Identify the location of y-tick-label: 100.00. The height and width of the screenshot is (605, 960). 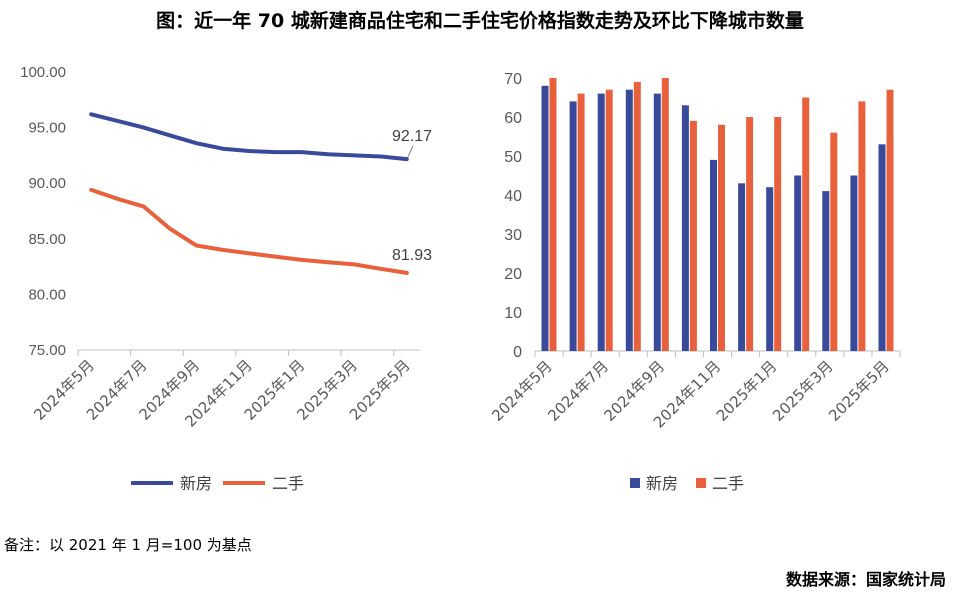
(43, 72).